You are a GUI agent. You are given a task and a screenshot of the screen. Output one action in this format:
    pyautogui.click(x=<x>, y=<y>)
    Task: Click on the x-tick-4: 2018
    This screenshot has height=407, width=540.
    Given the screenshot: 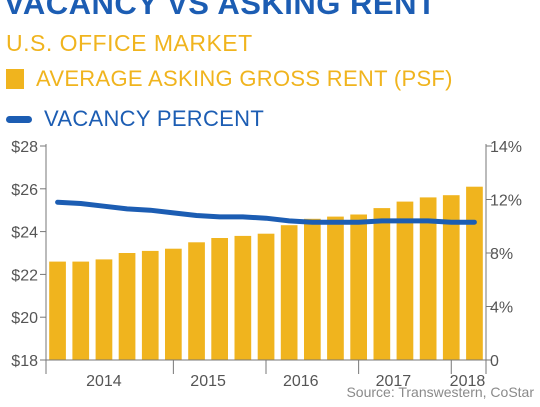 What is the action you would take?
    pyautogui.click(x=468, y=381)
    